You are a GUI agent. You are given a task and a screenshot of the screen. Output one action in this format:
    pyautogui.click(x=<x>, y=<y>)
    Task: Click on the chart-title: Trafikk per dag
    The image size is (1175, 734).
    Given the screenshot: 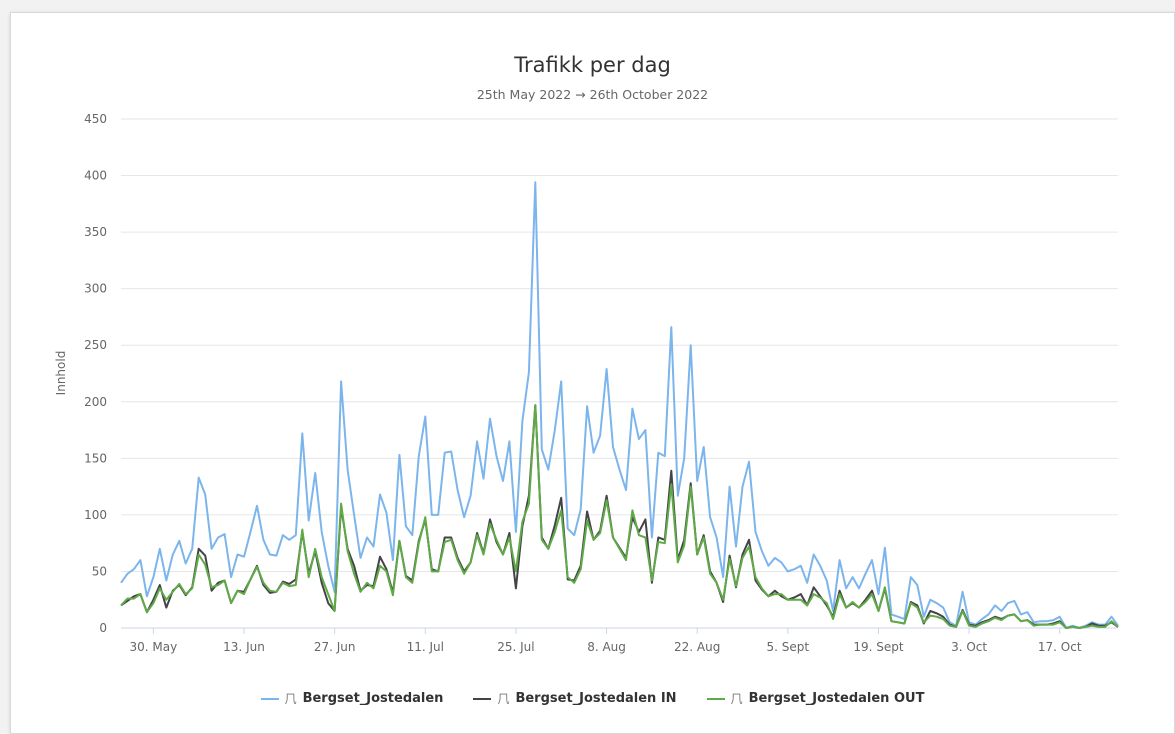 What is the action you would take?
    pyautogui.click(x=592, y=65)
    